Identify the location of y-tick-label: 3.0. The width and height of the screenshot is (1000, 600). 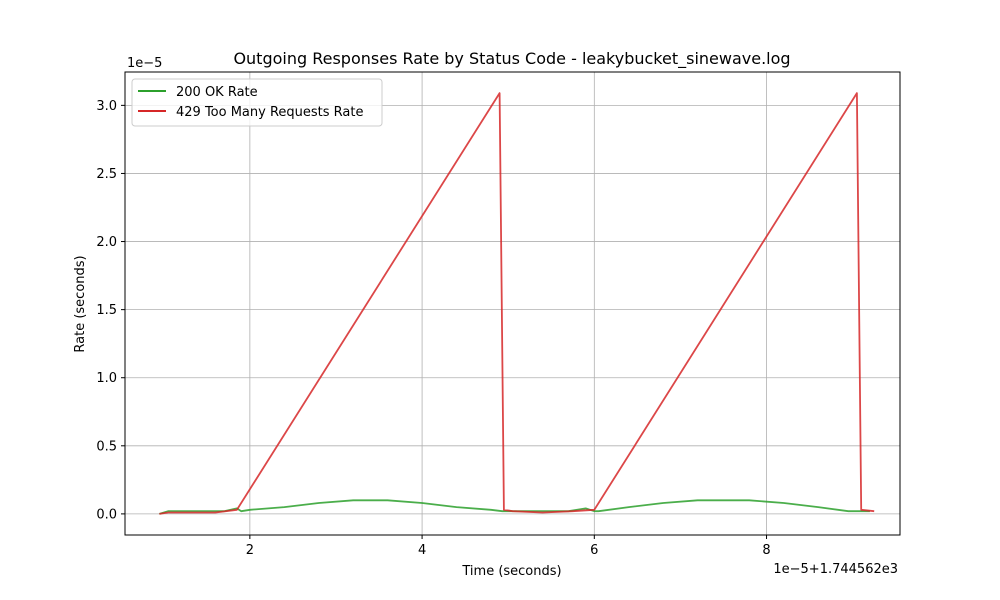
(106, 106).